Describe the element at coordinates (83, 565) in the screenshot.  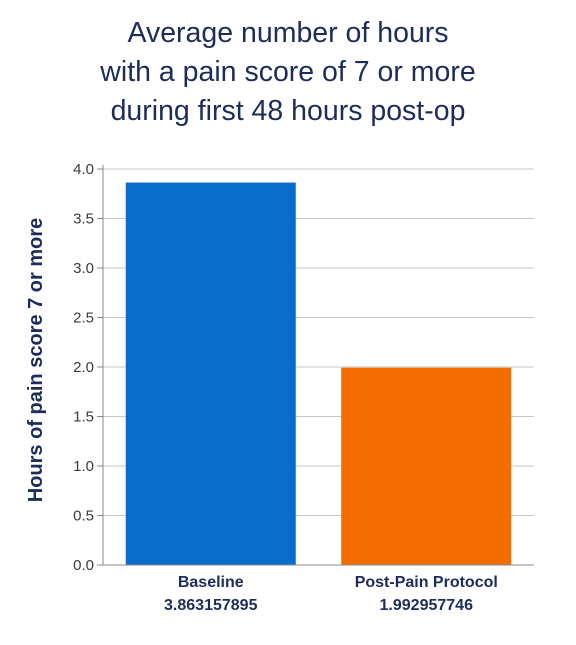
I see `y-tick-label: 0.0` at that location.